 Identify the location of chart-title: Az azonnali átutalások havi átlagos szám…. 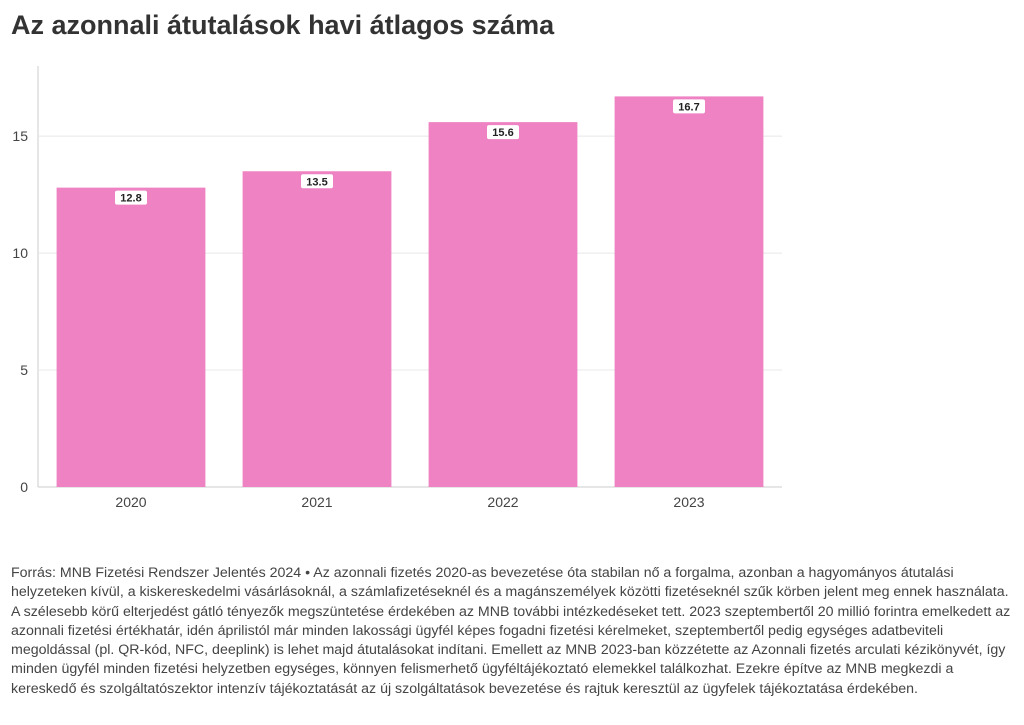
(283, 25).